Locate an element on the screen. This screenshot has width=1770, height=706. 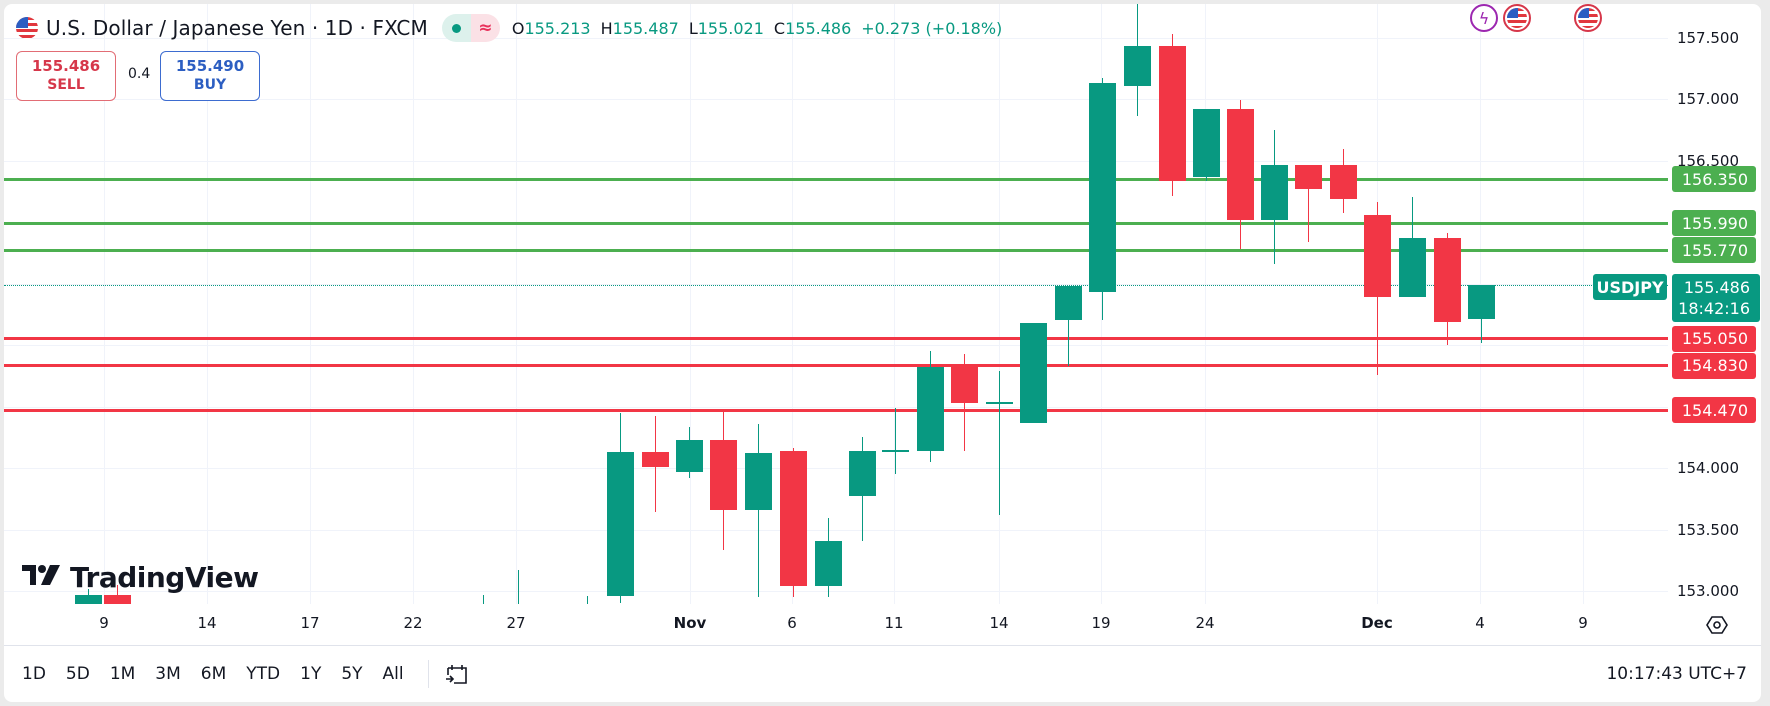
time-tick-label: Nov is located at coordinates (690, 623).